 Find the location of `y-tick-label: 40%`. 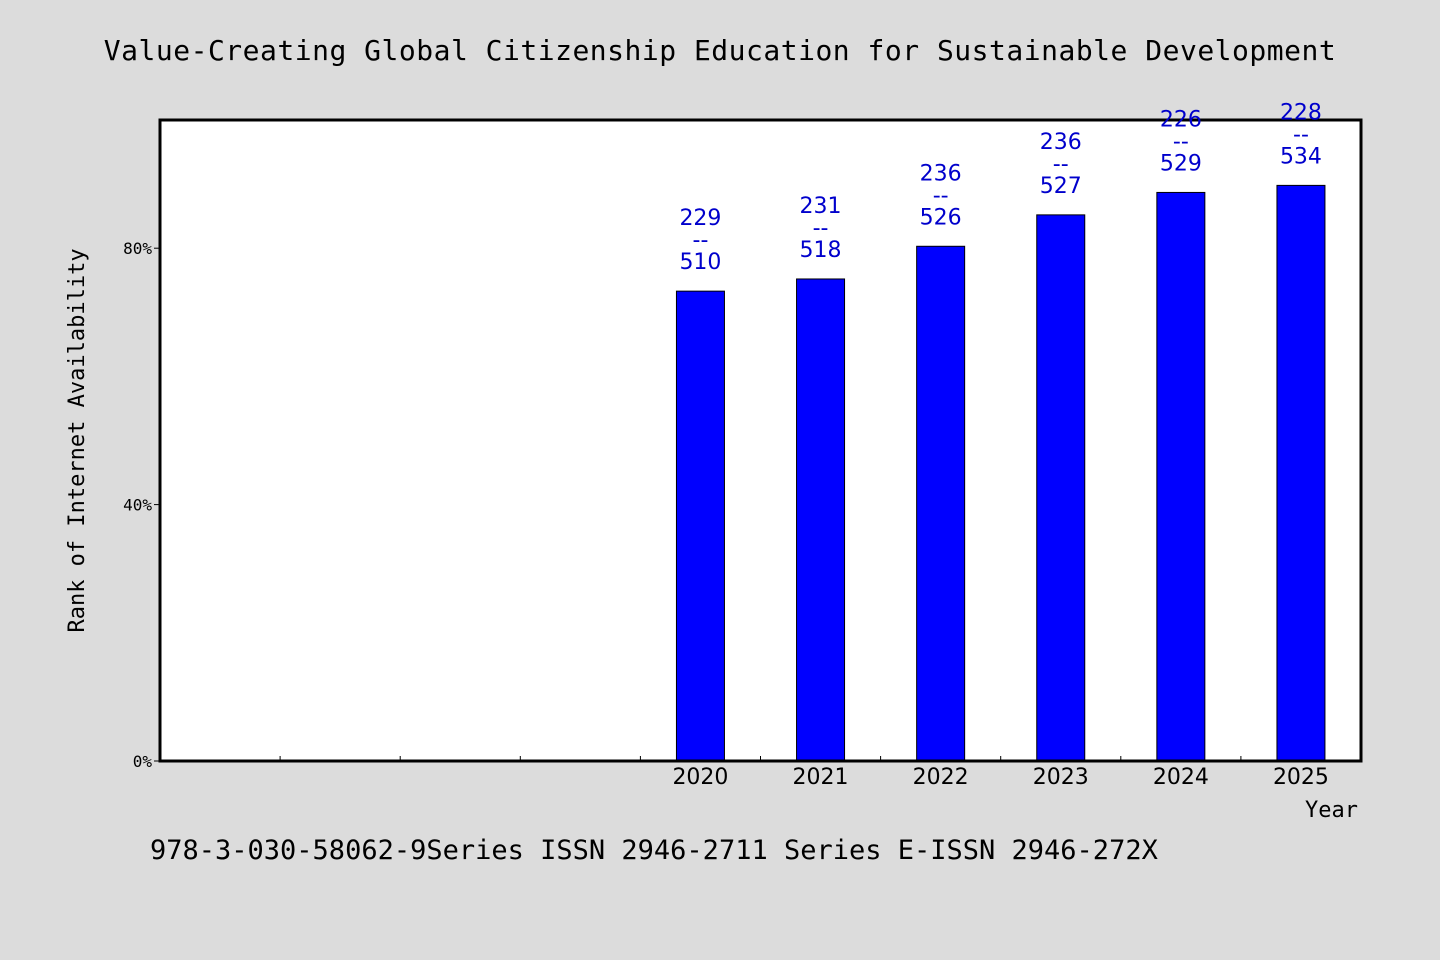

y-tick-label: 40% is located at coordinates (137, 505).